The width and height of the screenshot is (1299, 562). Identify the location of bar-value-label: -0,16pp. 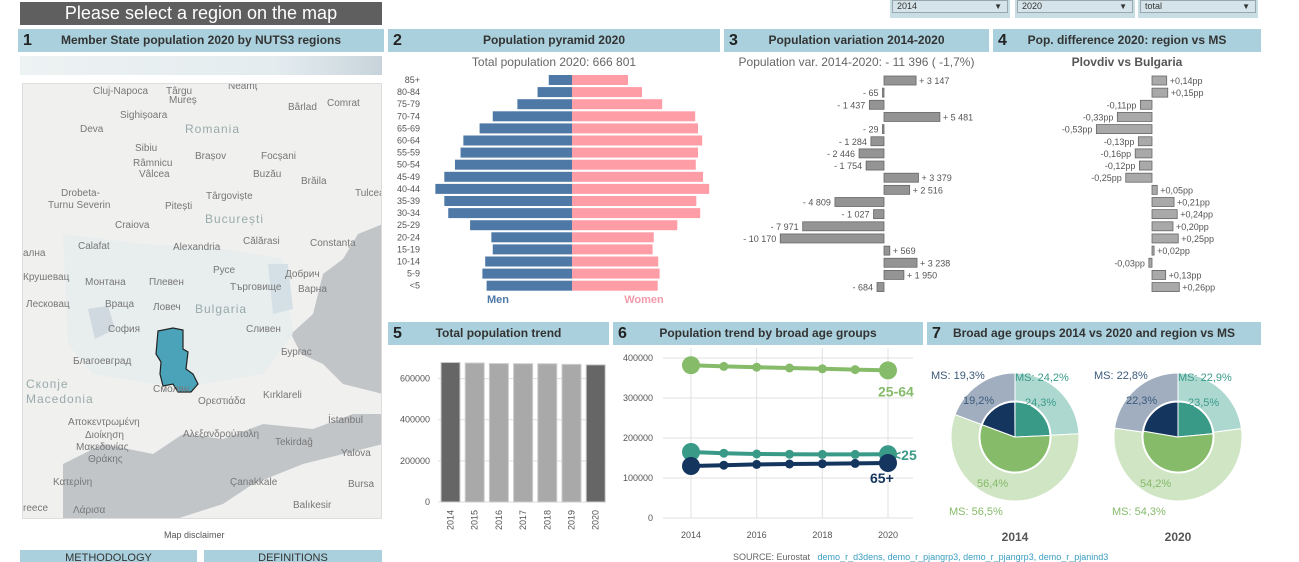
(1116, 154).